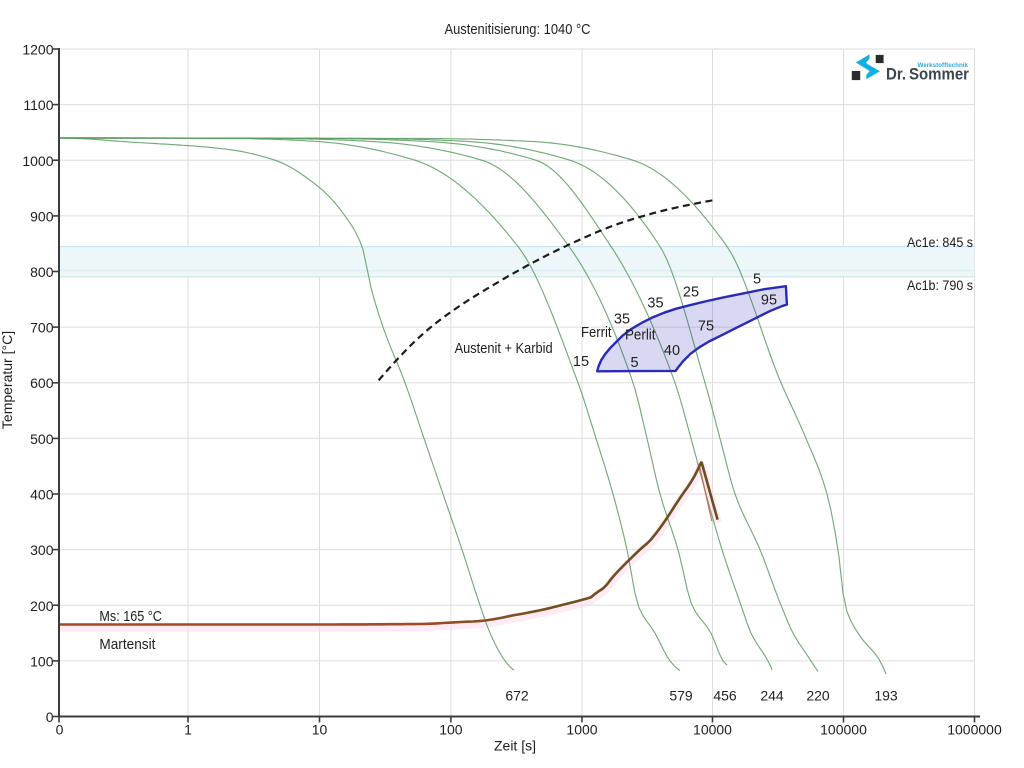 Image resolution: width=1024 pixels, height=768 pixels. I want to click on svg-text: Ferrit, so click(596, 332).